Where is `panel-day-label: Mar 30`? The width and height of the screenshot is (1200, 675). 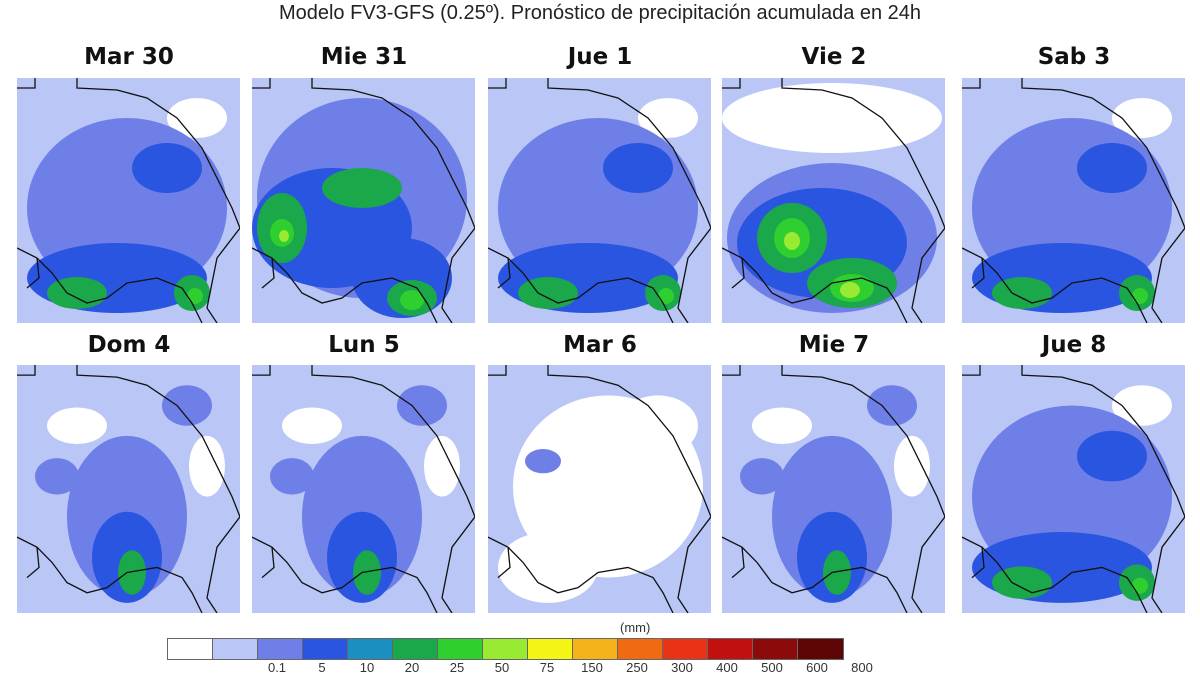
panel-day-label: Mar 30 is located at coordinates (129, 57).